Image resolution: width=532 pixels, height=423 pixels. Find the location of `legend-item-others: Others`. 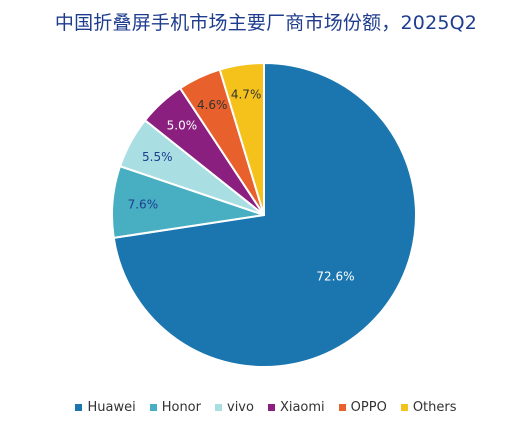

legend-item-others: Others is located at coordinates (428, 407).